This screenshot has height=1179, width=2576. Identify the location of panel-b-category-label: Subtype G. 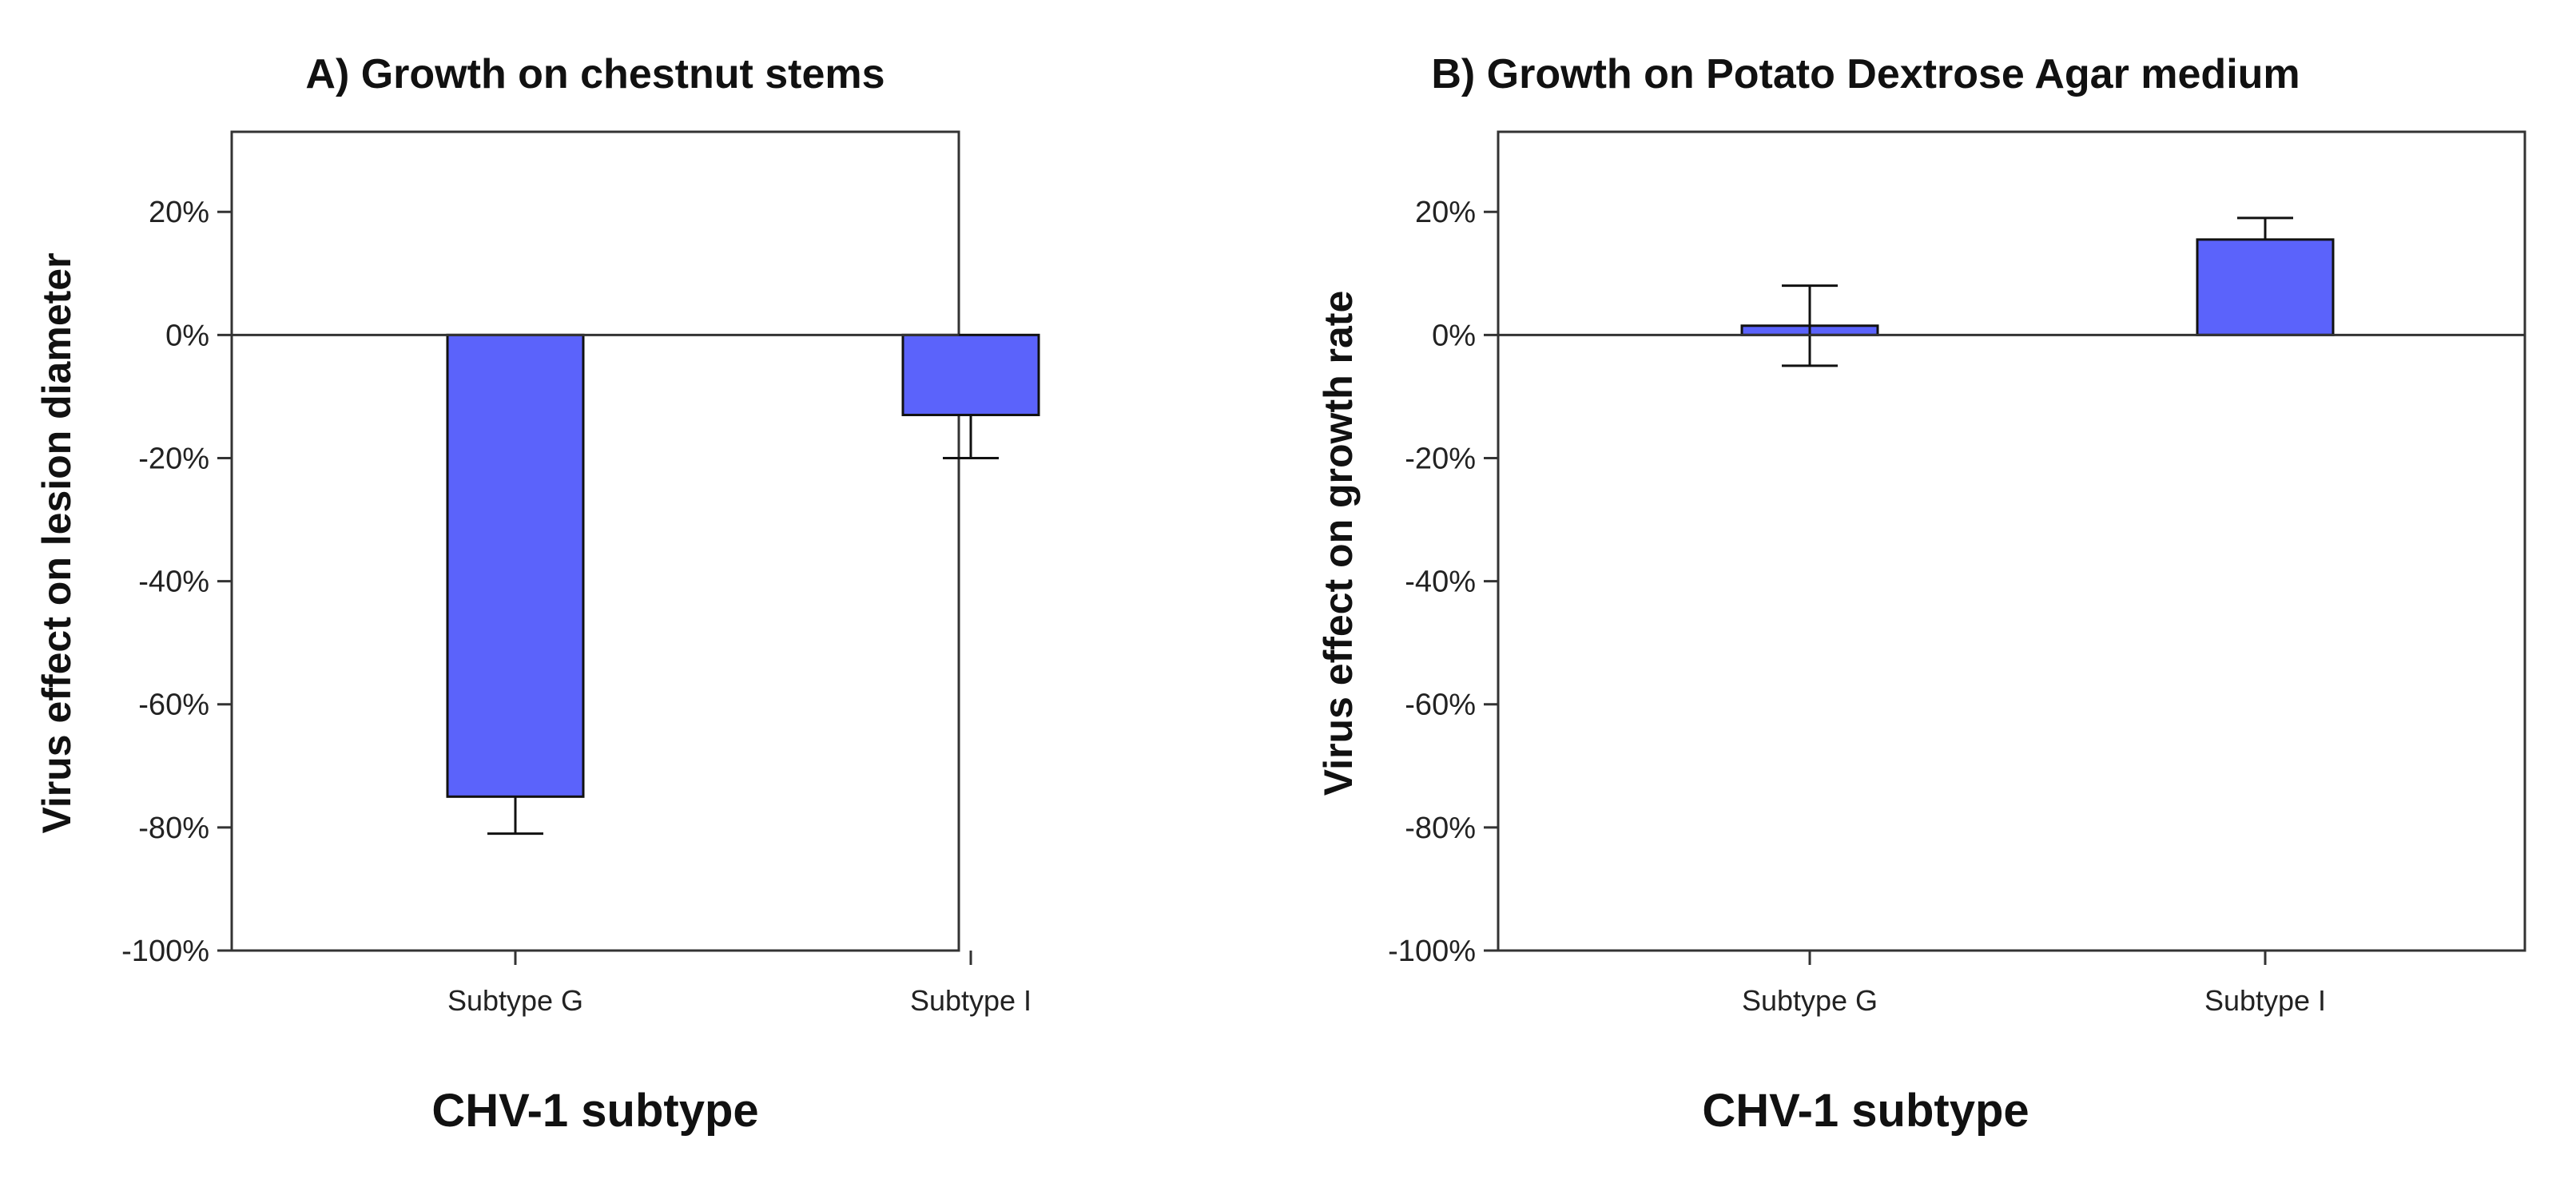
(1810, 1001).